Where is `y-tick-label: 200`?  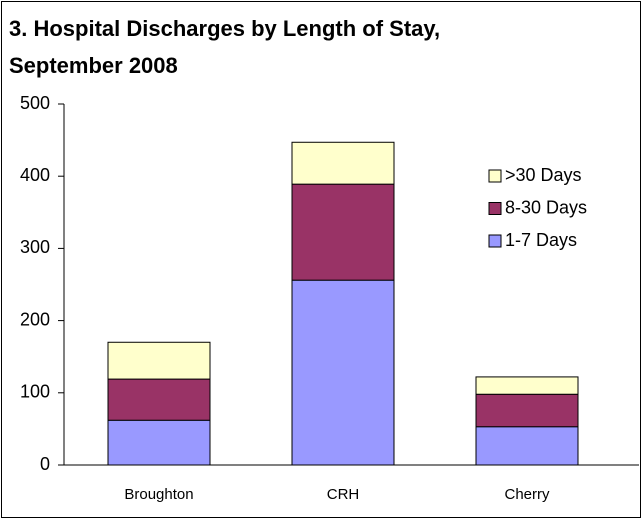 y-tick-label: 200 is located at coordinates (35, 319).